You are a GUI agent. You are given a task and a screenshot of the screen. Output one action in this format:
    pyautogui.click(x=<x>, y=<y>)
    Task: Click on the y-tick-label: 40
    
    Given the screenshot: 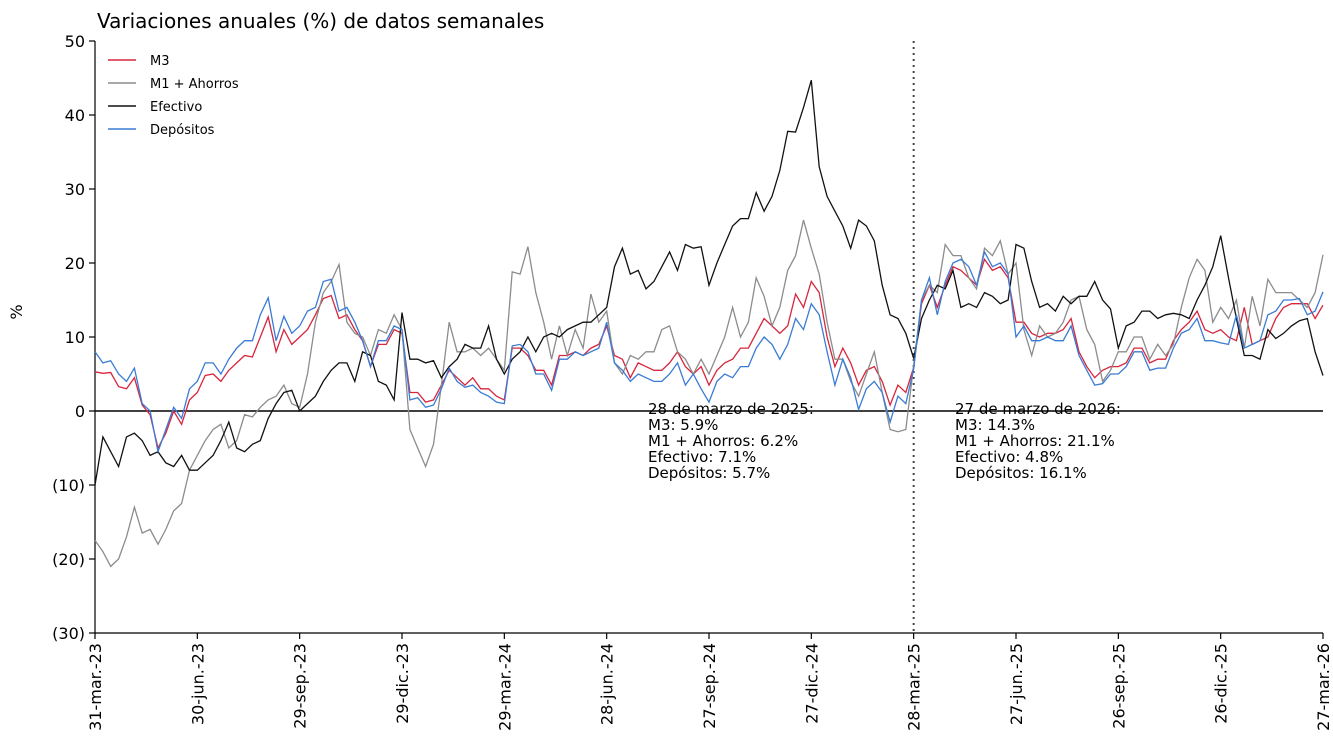 What is the action you would take?
    pyautogui.click(x=75, y=115)
    